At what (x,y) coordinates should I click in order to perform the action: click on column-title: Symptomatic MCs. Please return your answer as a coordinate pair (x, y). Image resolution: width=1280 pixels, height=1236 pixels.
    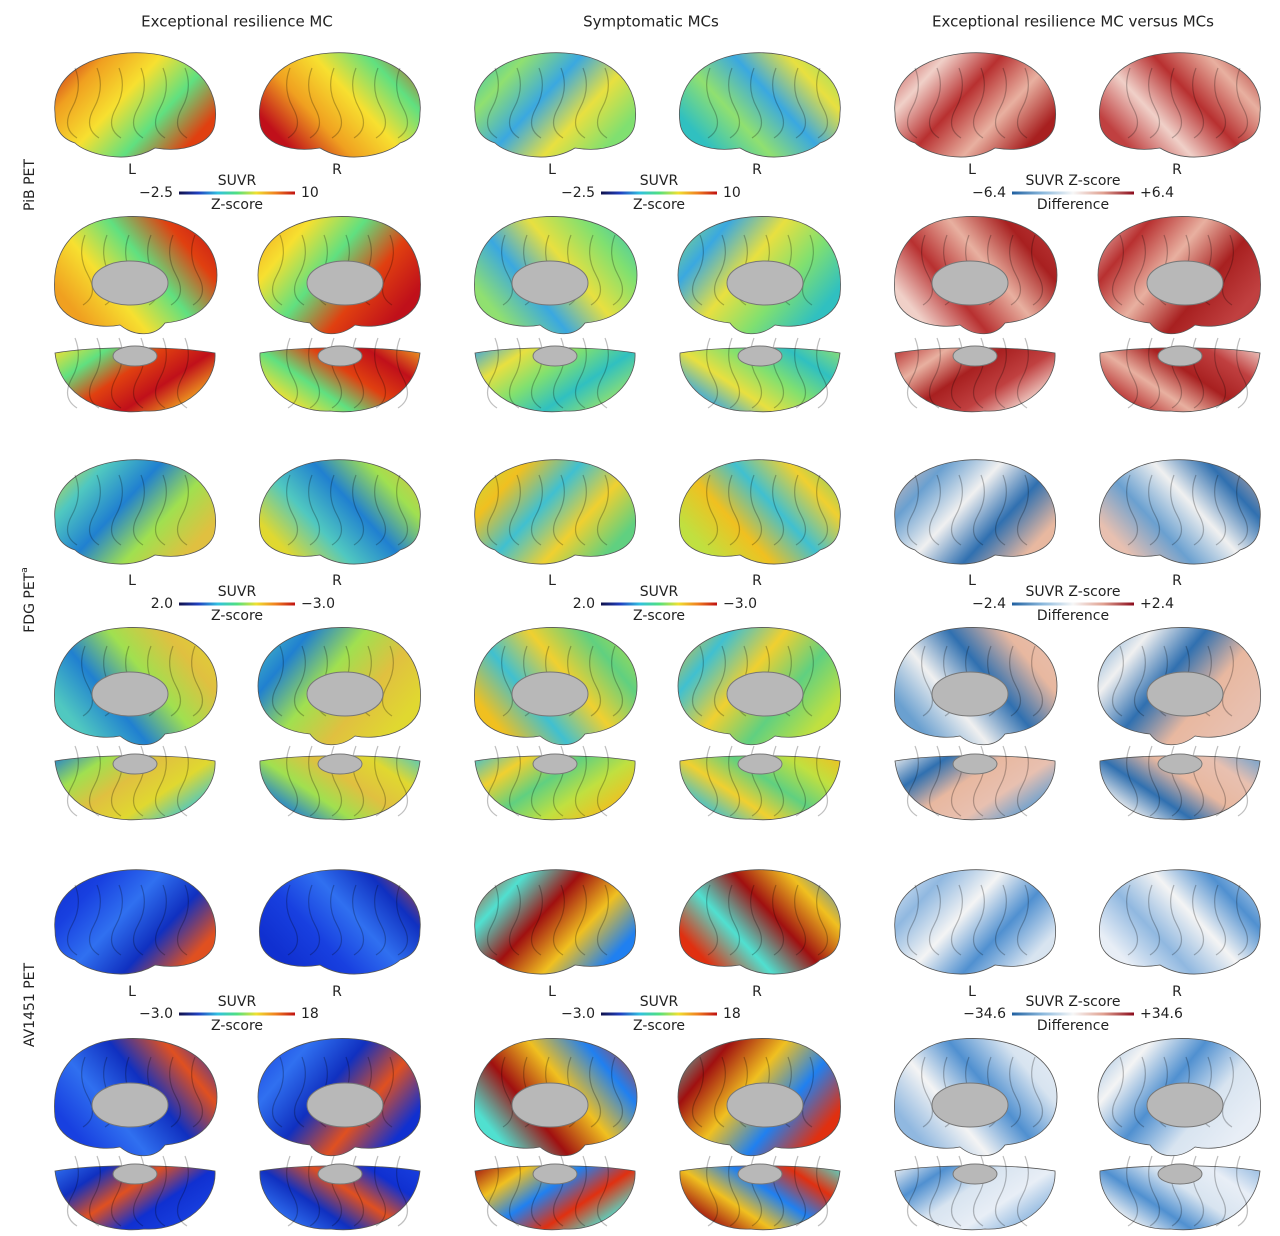
    Looking at the image, I should click on (651, 22).